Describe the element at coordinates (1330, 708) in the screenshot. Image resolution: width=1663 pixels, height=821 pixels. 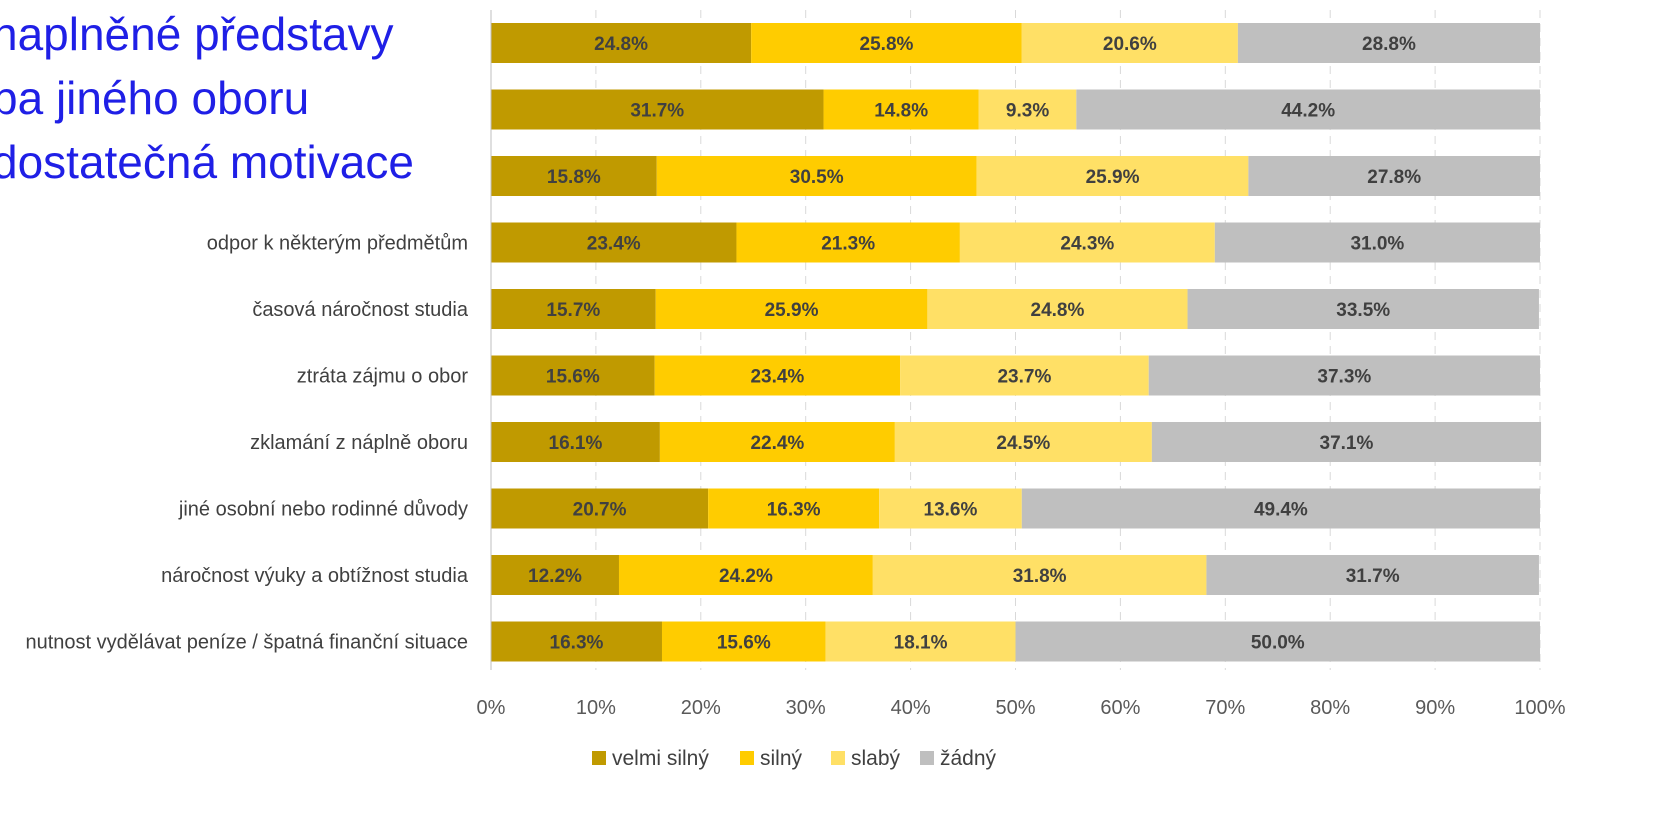
I see `x-tick-label: 80%` at that location.